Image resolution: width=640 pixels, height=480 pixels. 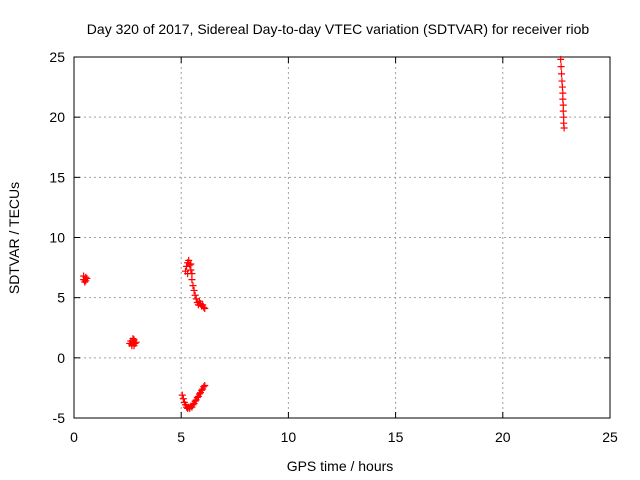 What do you see at coordinates (61, 298) in the screenshot?
I see `y-tick-label: 5` at bounding box center [61, 298].